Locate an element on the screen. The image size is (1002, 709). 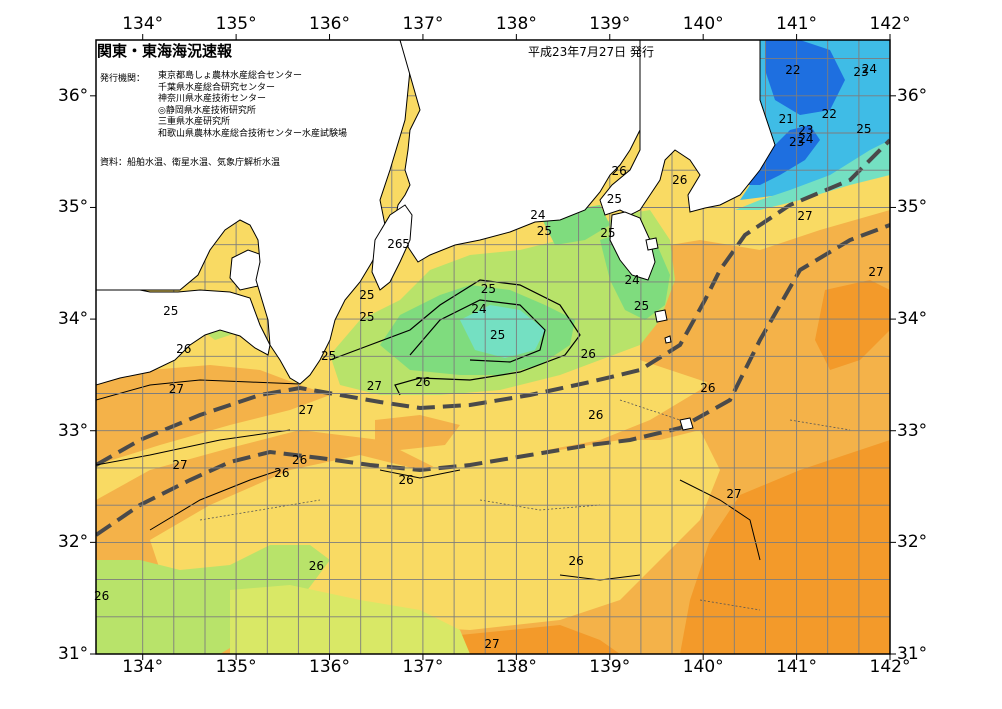
lon-label-bottom: 139° is located at coordinates (610, 667).